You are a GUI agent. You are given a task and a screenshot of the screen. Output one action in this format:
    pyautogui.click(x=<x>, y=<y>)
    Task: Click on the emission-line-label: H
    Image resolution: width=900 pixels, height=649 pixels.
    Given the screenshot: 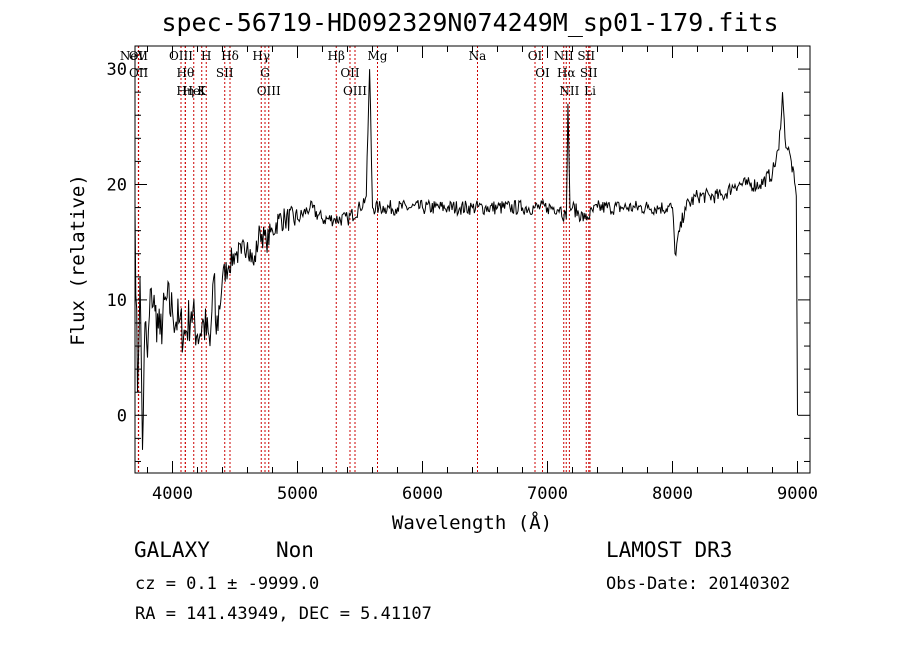 What is the action you would take?
    pyautogui.click(x=206, y=56)
    